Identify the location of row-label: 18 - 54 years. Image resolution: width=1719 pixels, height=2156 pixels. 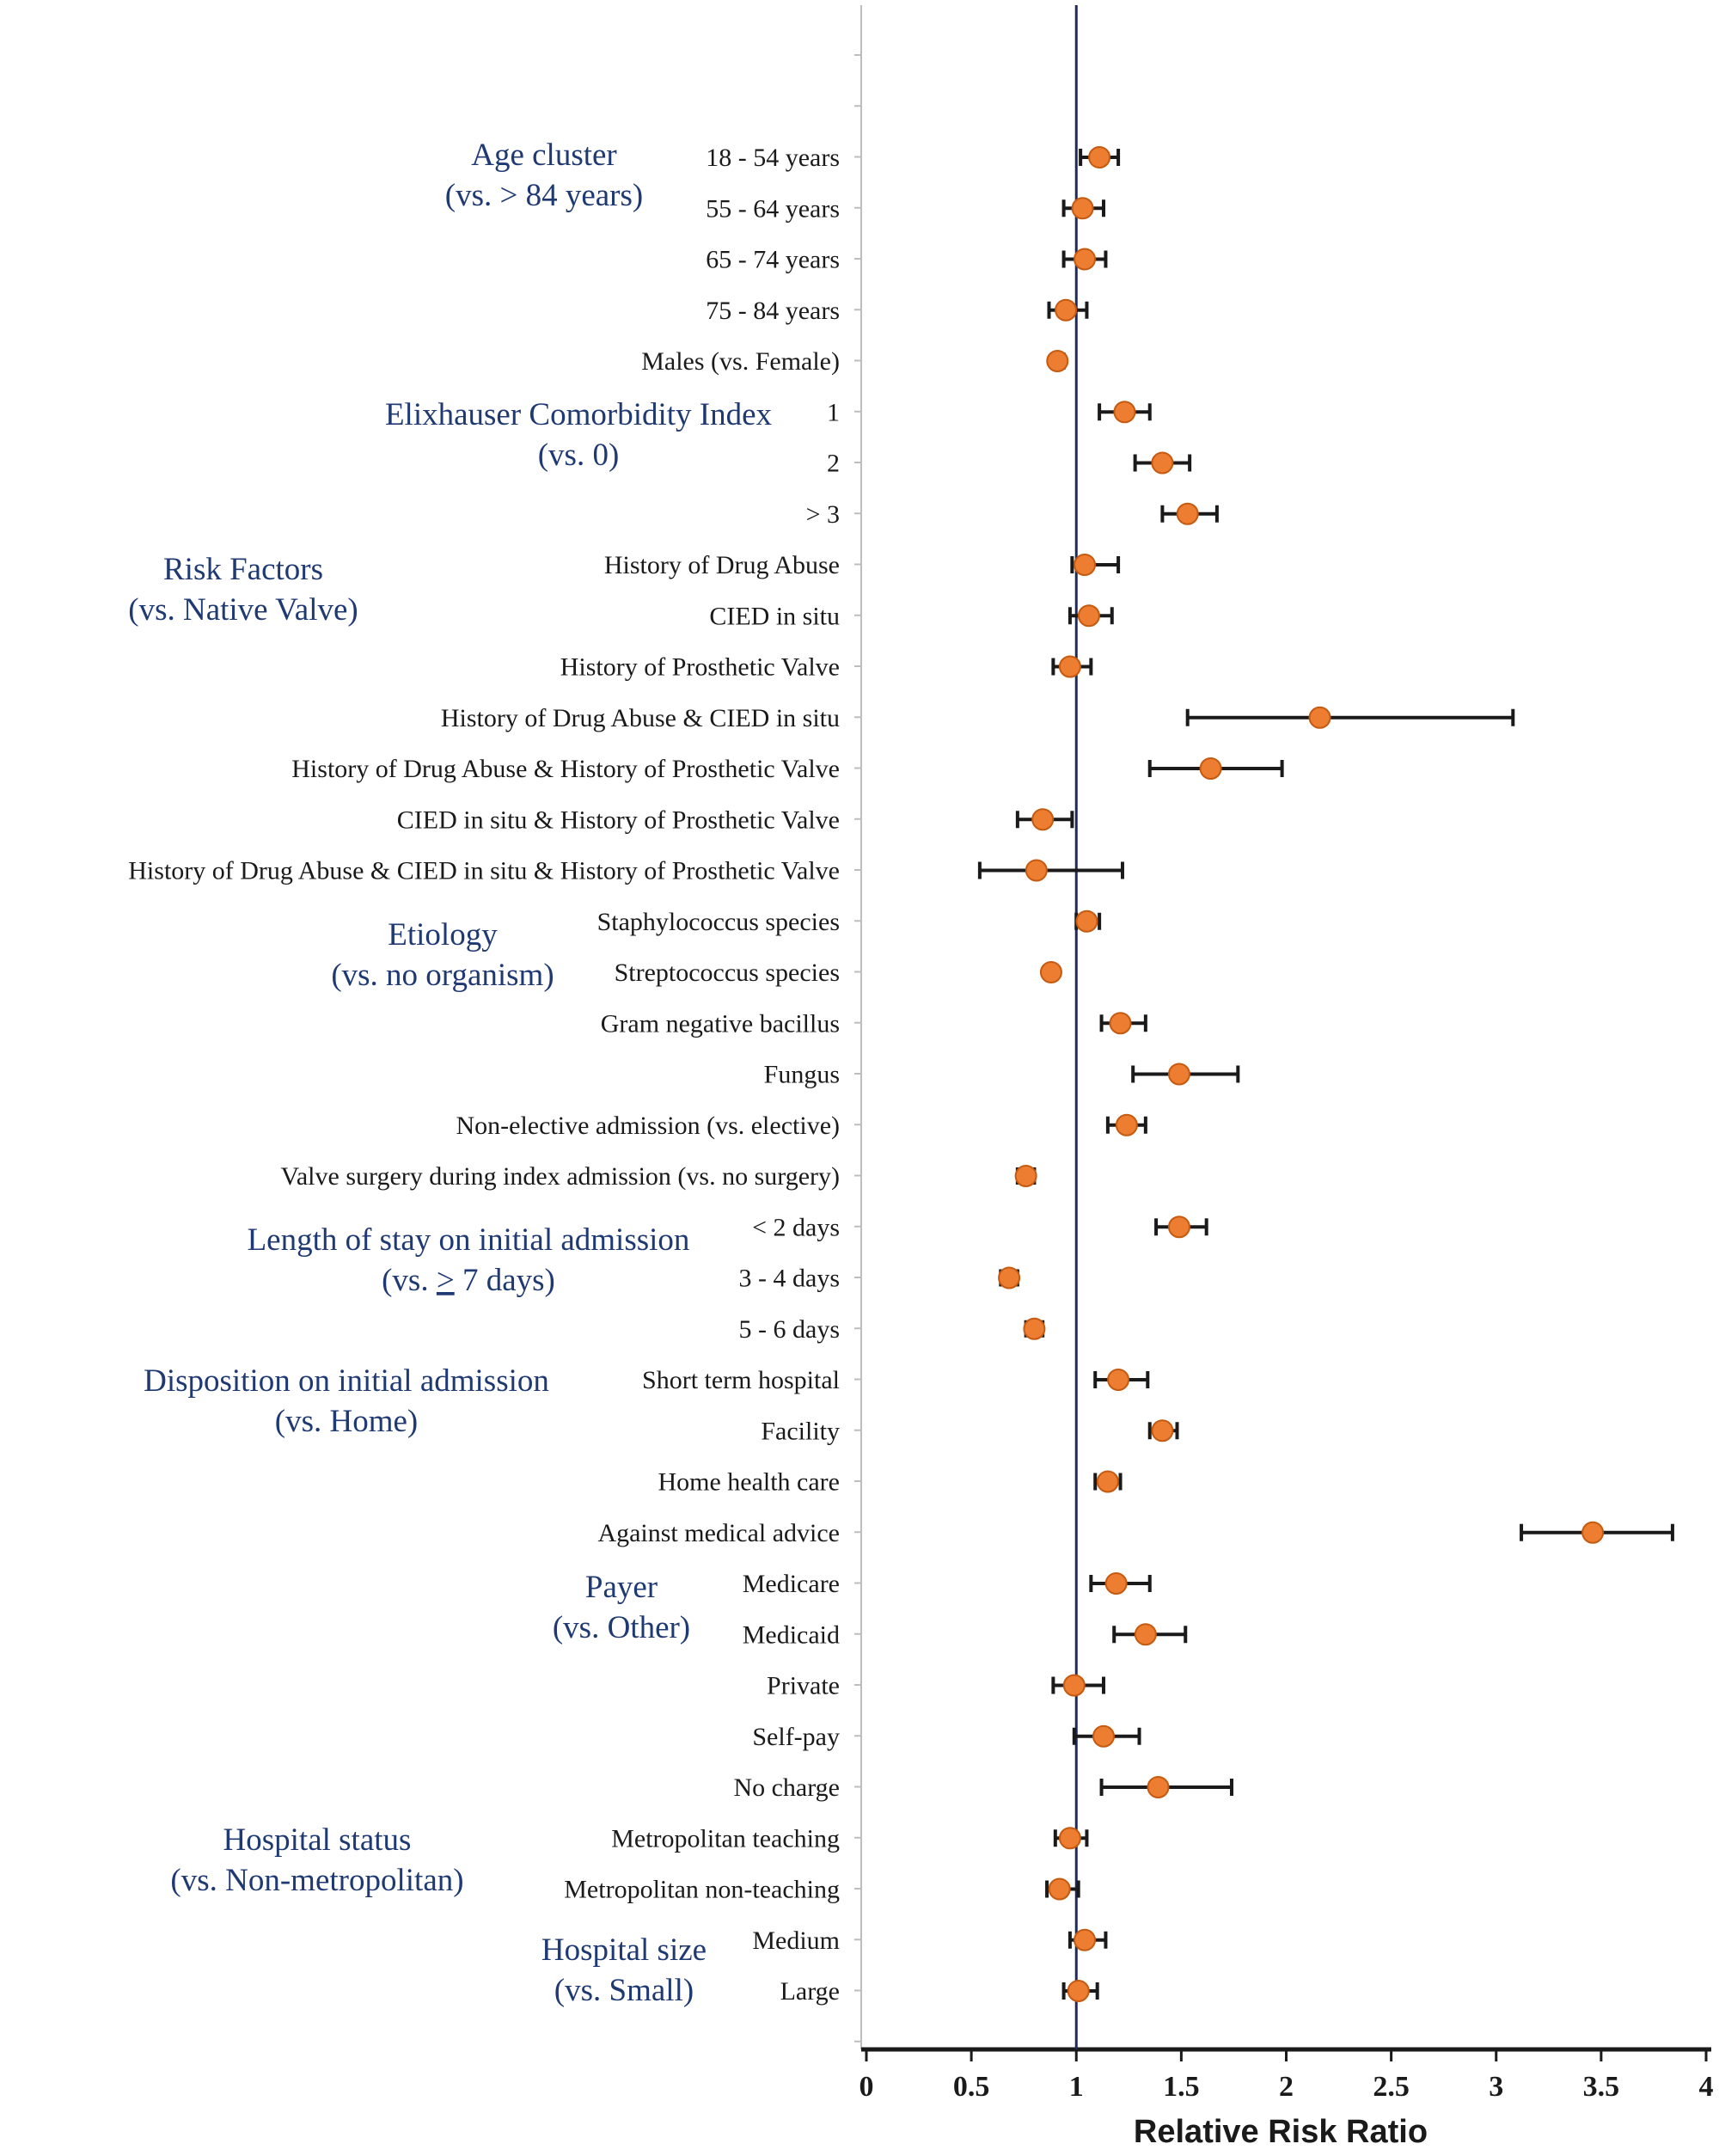
(773, 158).